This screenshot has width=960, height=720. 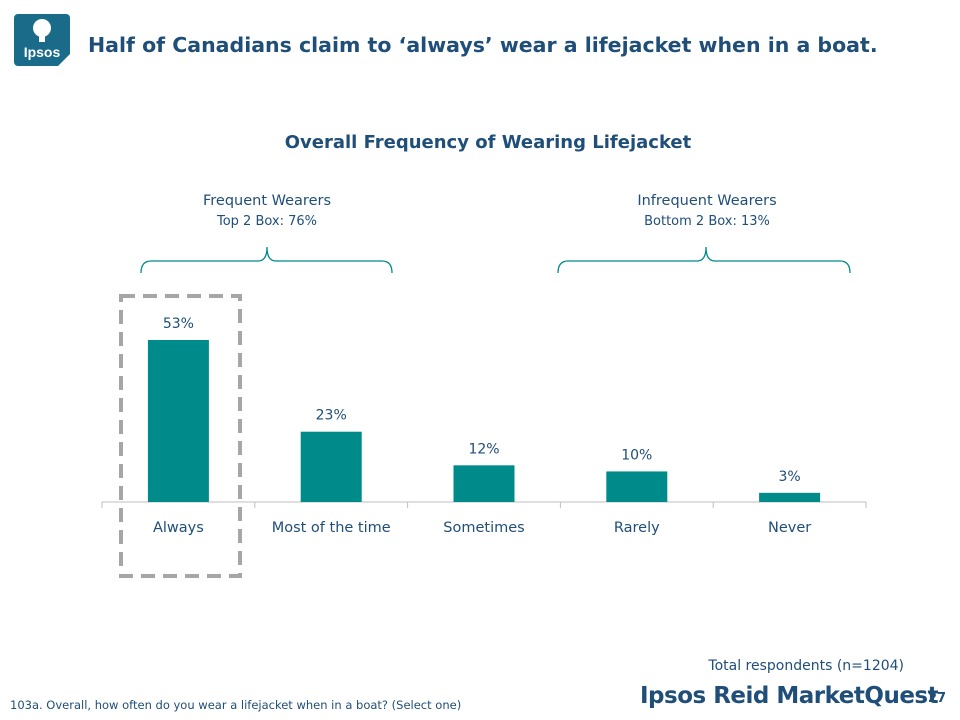 I want to click on bar-always, so click(x=178, y=421).